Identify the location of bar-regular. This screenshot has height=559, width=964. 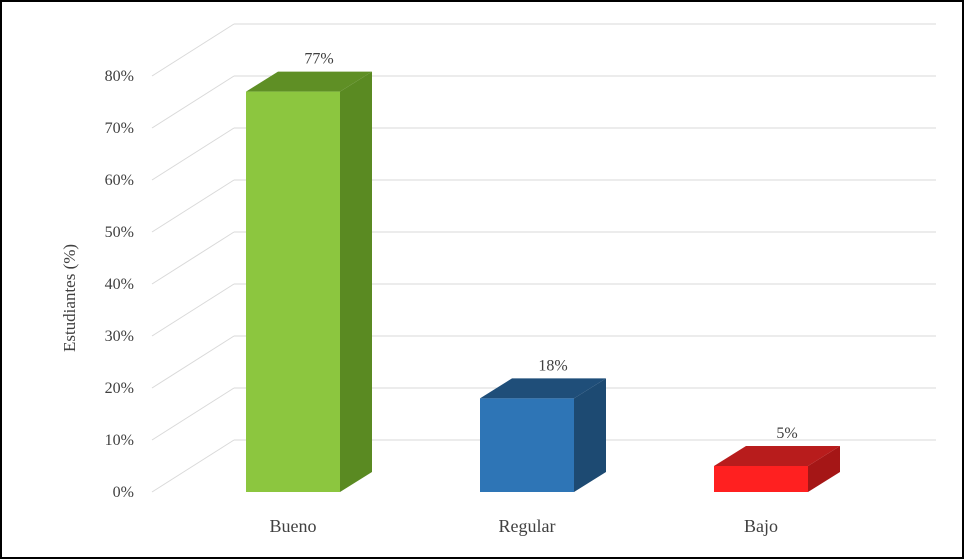
(543, 435).